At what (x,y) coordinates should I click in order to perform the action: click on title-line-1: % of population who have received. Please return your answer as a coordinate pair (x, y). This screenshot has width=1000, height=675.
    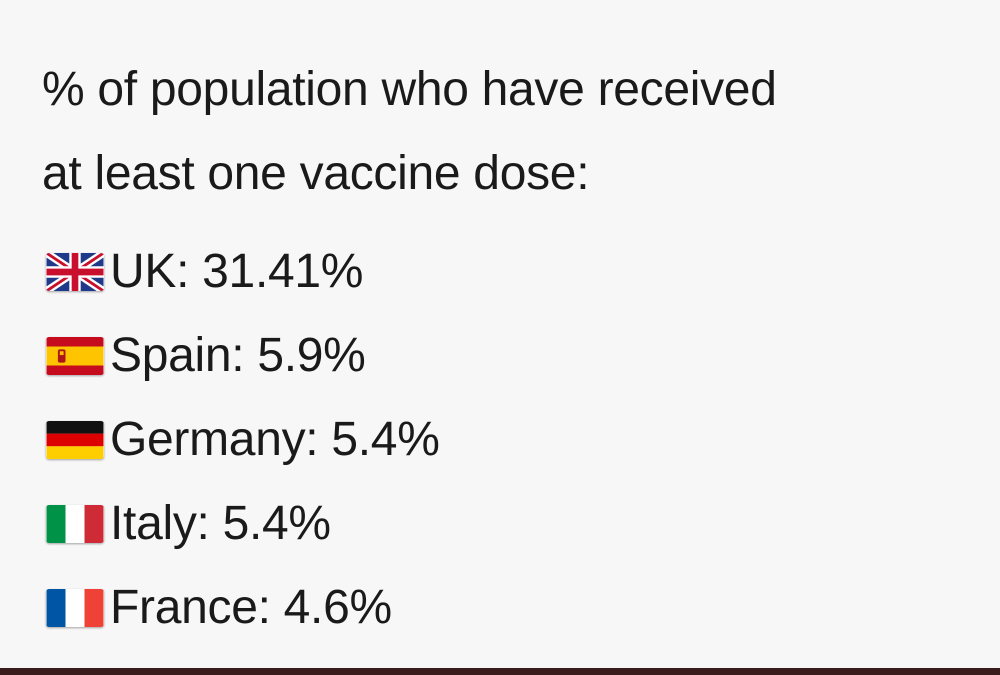
    Looking at the image, I should click on (409, 89).